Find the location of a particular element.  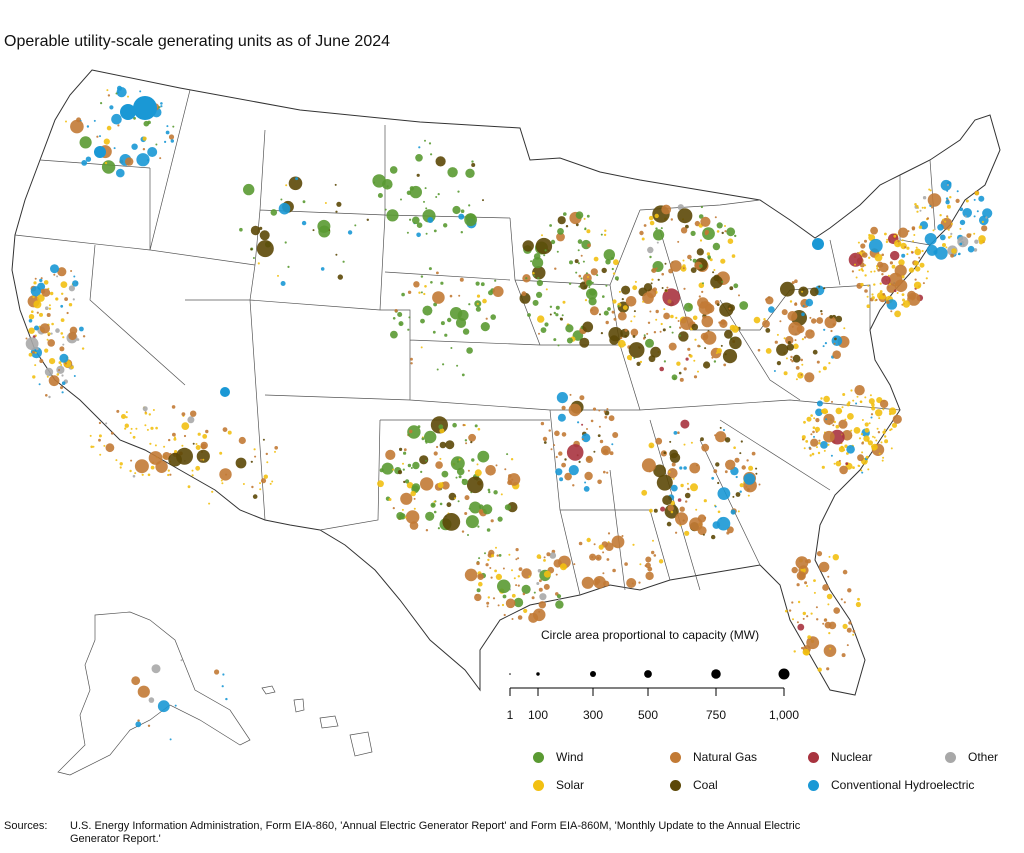

legend-swatch-other is located at coordinates (950, 757).